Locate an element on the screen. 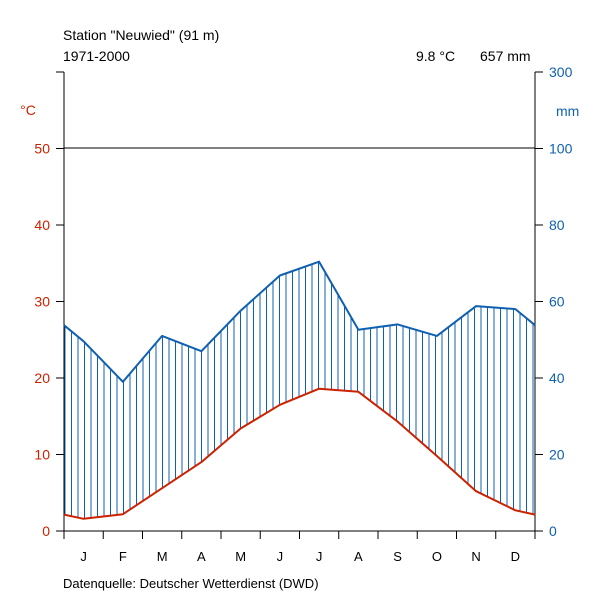  temp-tick-label: 0 is located at coordinates (46, 531).